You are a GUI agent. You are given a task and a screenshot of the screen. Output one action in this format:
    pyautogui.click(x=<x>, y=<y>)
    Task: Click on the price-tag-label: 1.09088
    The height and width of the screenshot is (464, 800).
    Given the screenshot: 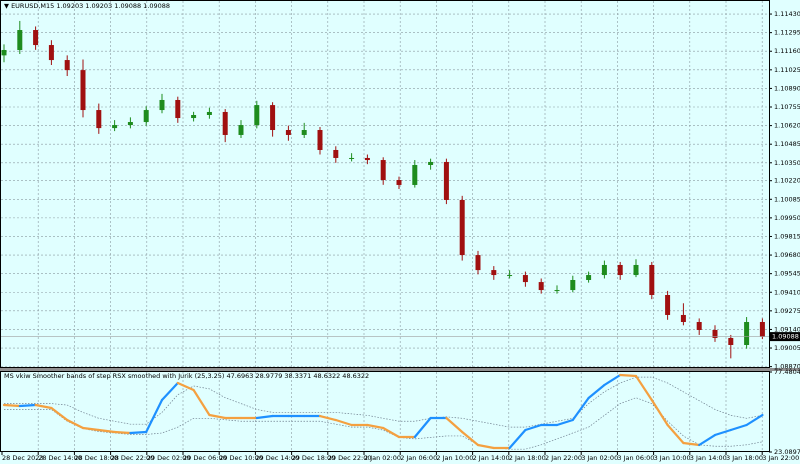 What is the action you would take?
    pyautogui.click(x=785, y=337)
    